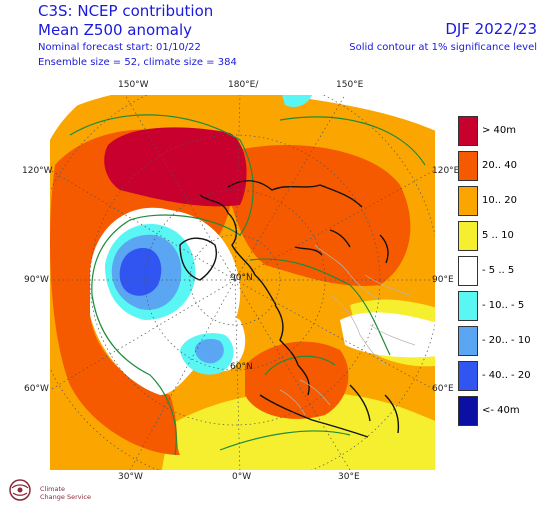 The height and width of the screenshot is (518, 545). I want to click on forecast-start: Nominal forecast start: 01/10/22, so click(119, 47).